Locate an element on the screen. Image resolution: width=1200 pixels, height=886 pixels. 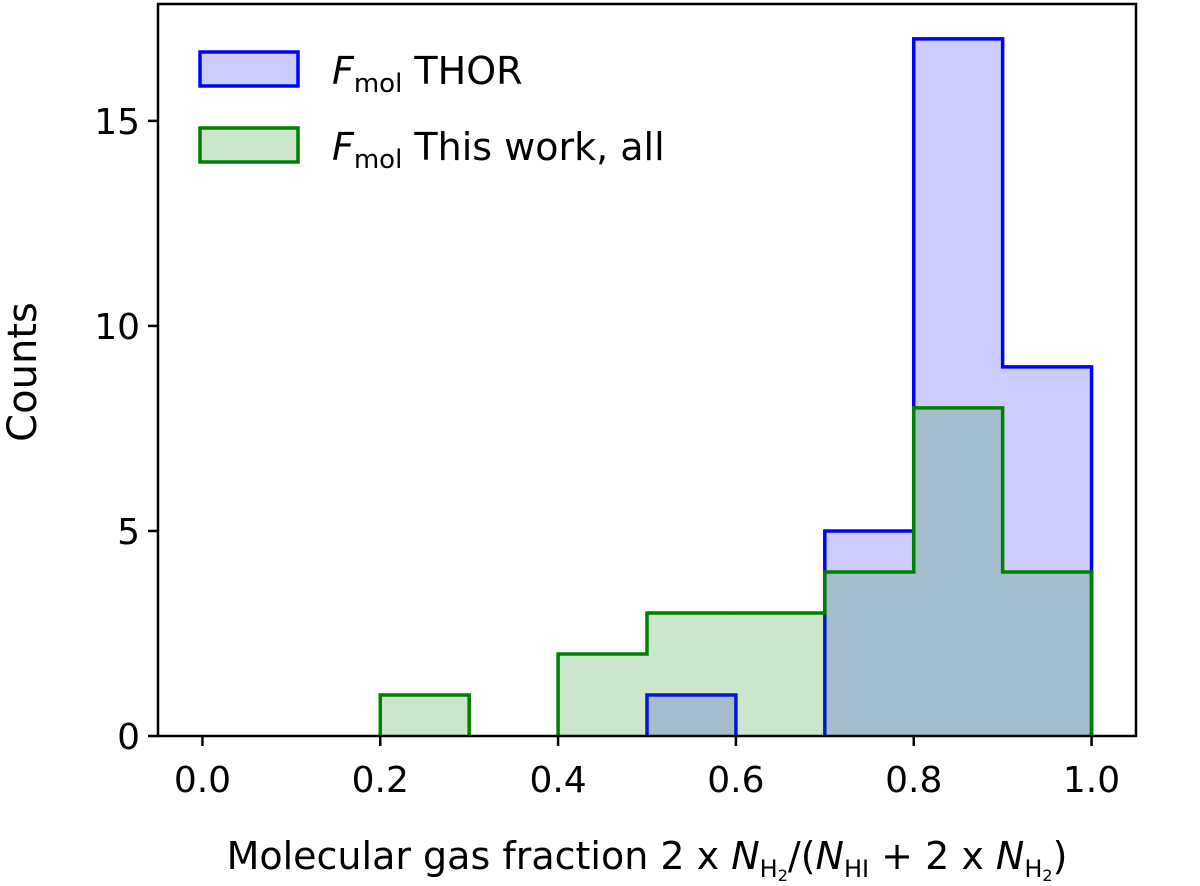
x-axis-label-sub: HI is located at coordinates (856, 869).